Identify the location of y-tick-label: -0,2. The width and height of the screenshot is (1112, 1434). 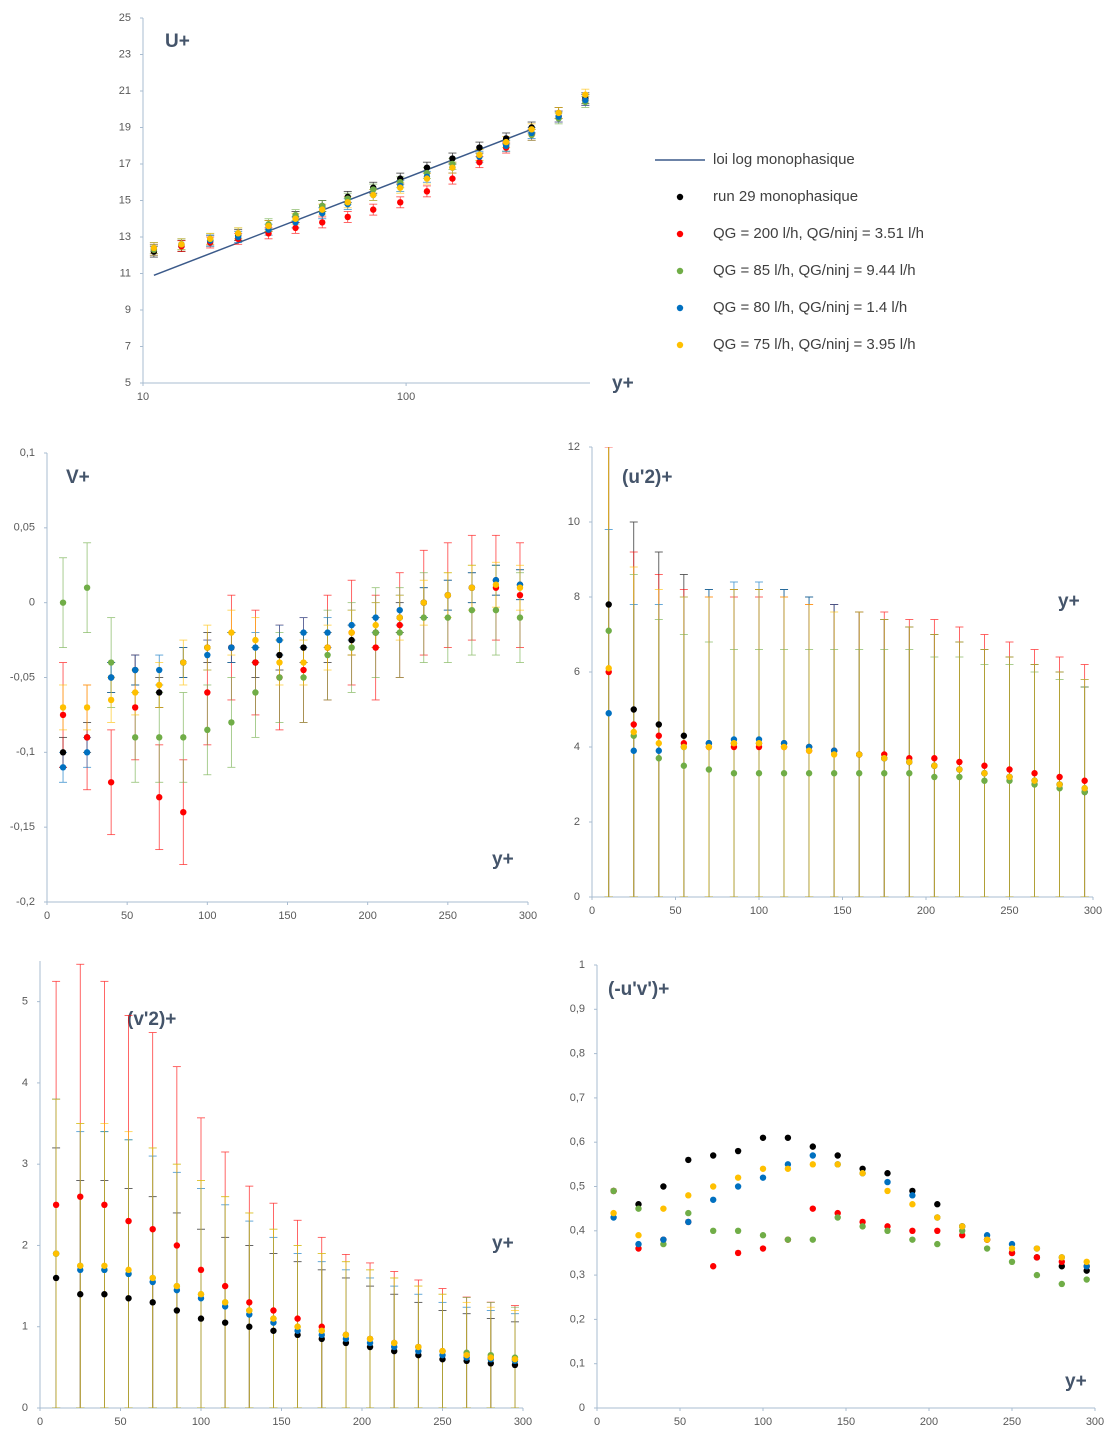
(25, 902).